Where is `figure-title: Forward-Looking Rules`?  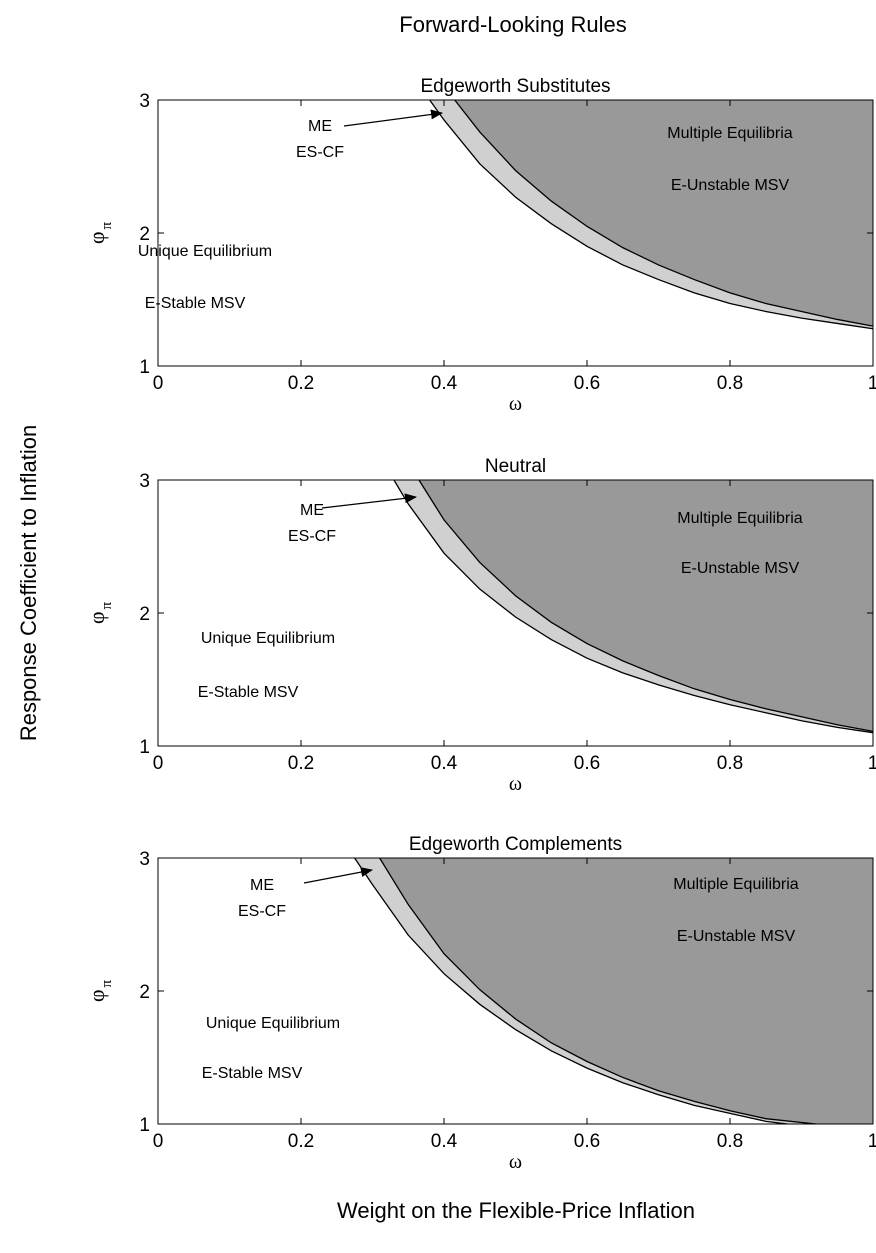
figure-title: Forward-Looking Rules is located at coordinates (512, 24).